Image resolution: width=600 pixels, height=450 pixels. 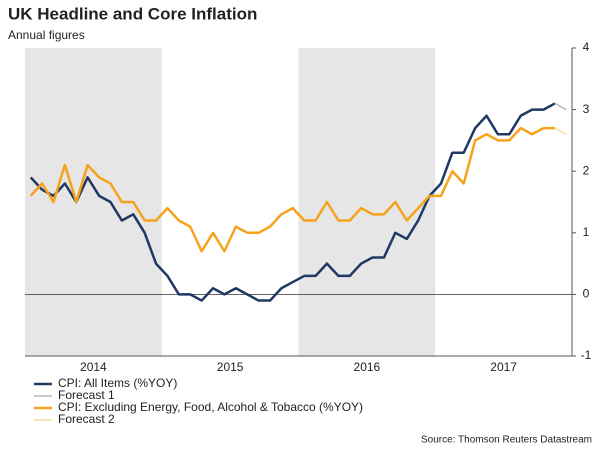 I want to click on x-tick-label: 2014, so click(x=93, y=367).